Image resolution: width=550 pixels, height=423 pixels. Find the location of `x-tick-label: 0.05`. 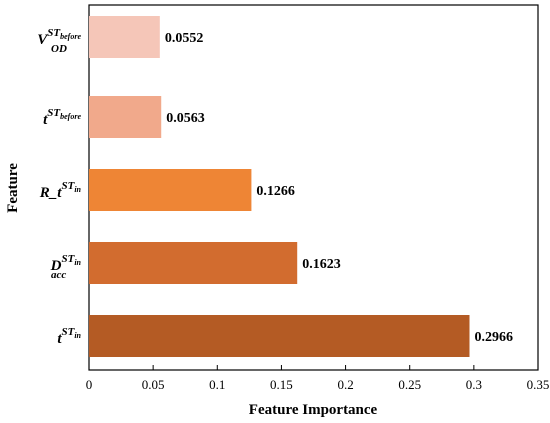

x-tick-label: 0.05 is located at coordinates (153, 384).